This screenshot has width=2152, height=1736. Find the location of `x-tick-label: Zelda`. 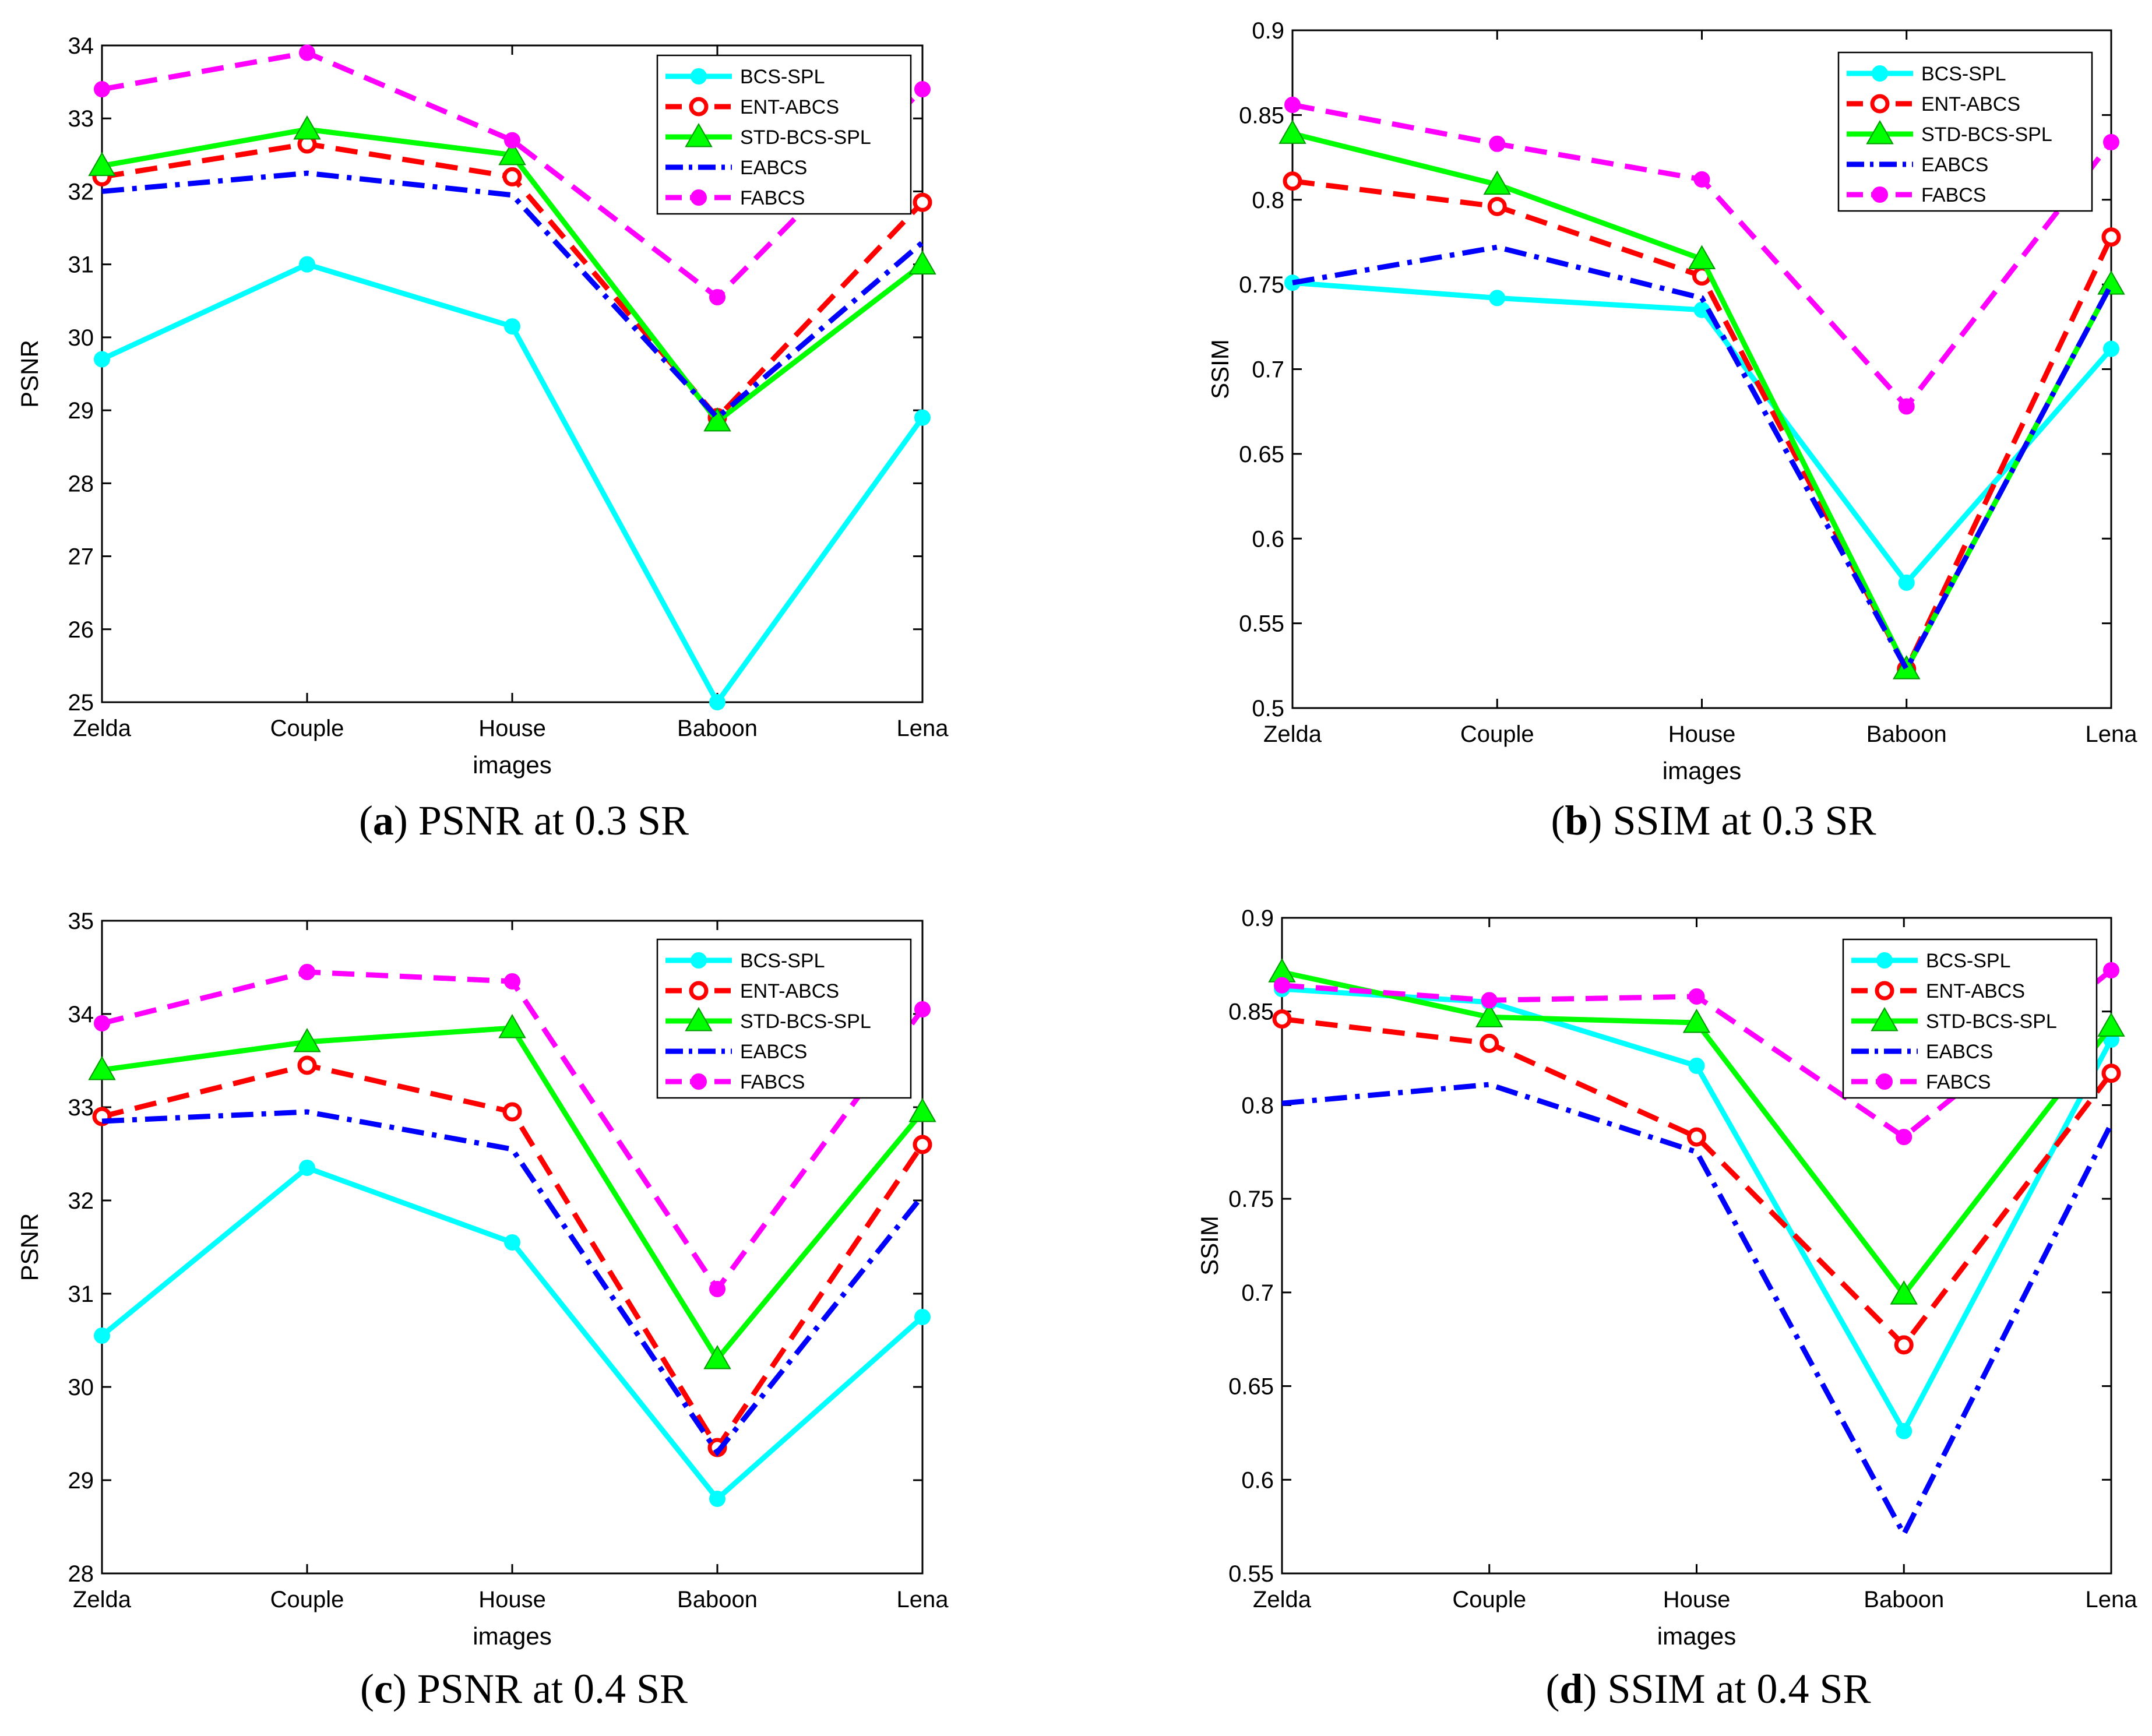

x-tick-label: Zelda is located at coordinates (102, 1599).